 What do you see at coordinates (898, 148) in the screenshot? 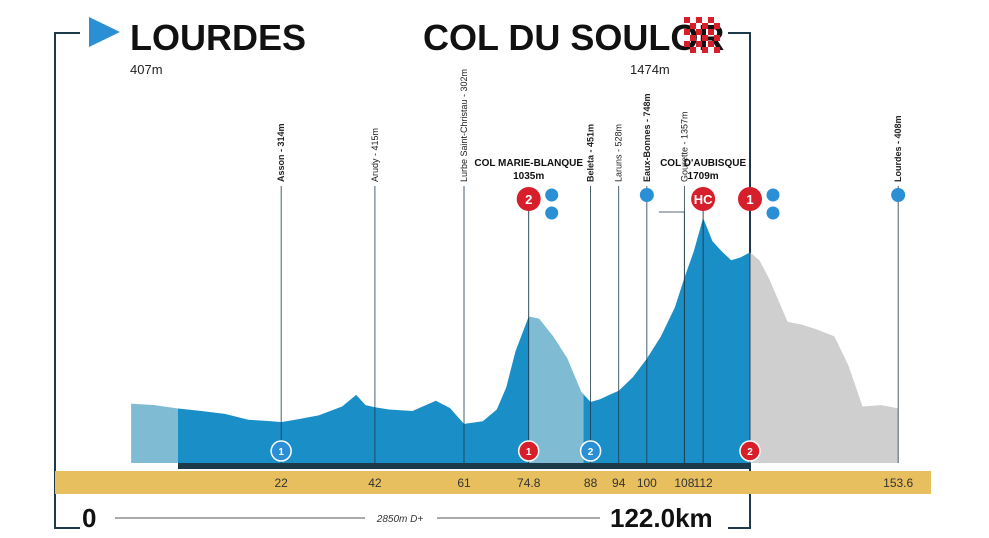
I see `waypoint-label: Lourdes - 408m` at bounding box center [898, 148].